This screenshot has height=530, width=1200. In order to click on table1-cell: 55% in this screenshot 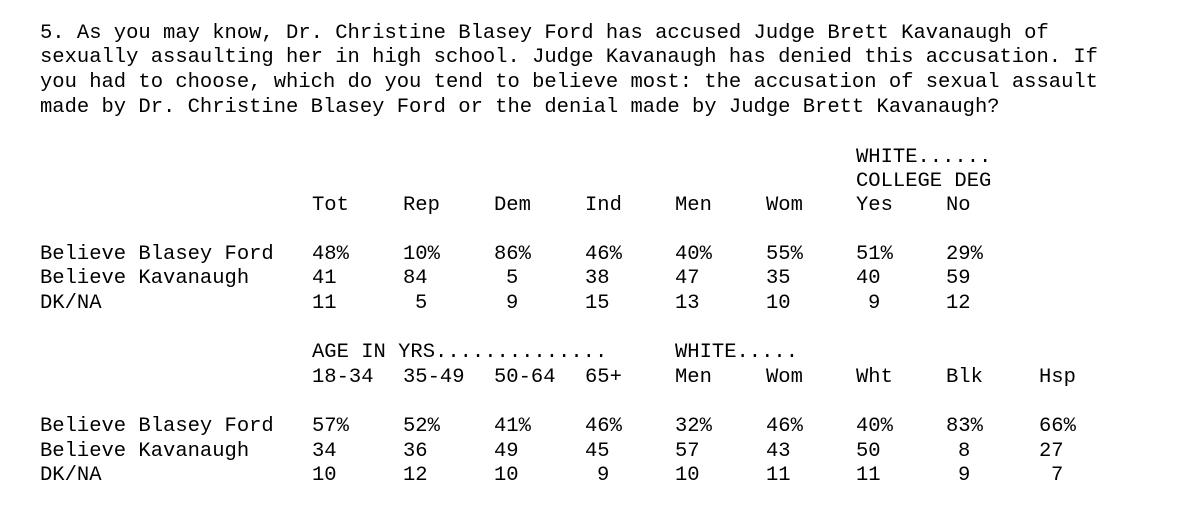, I will do `click(784, 254)`.